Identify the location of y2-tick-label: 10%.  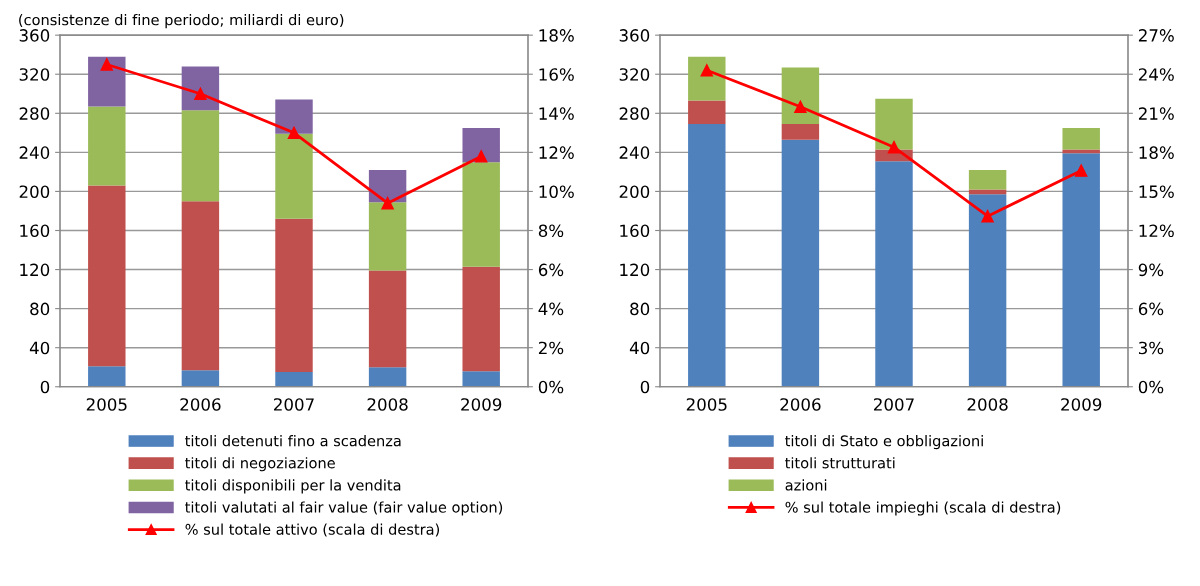
(556, 191).